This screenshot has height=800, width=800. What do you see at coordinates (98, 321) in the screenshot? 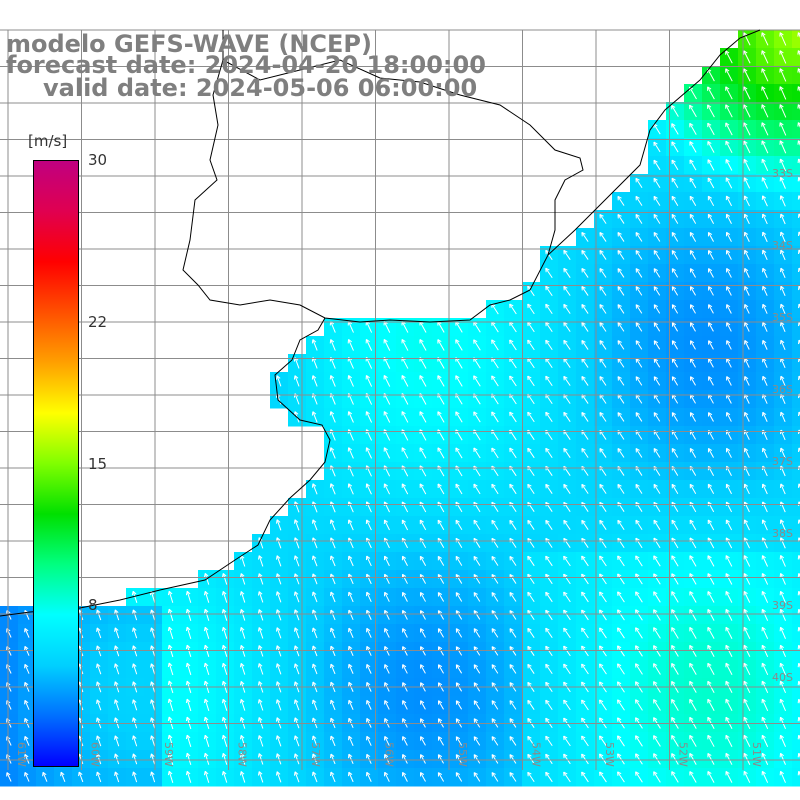
I see `colorbar-tick-label: 22` at bounding box center [98, 321].